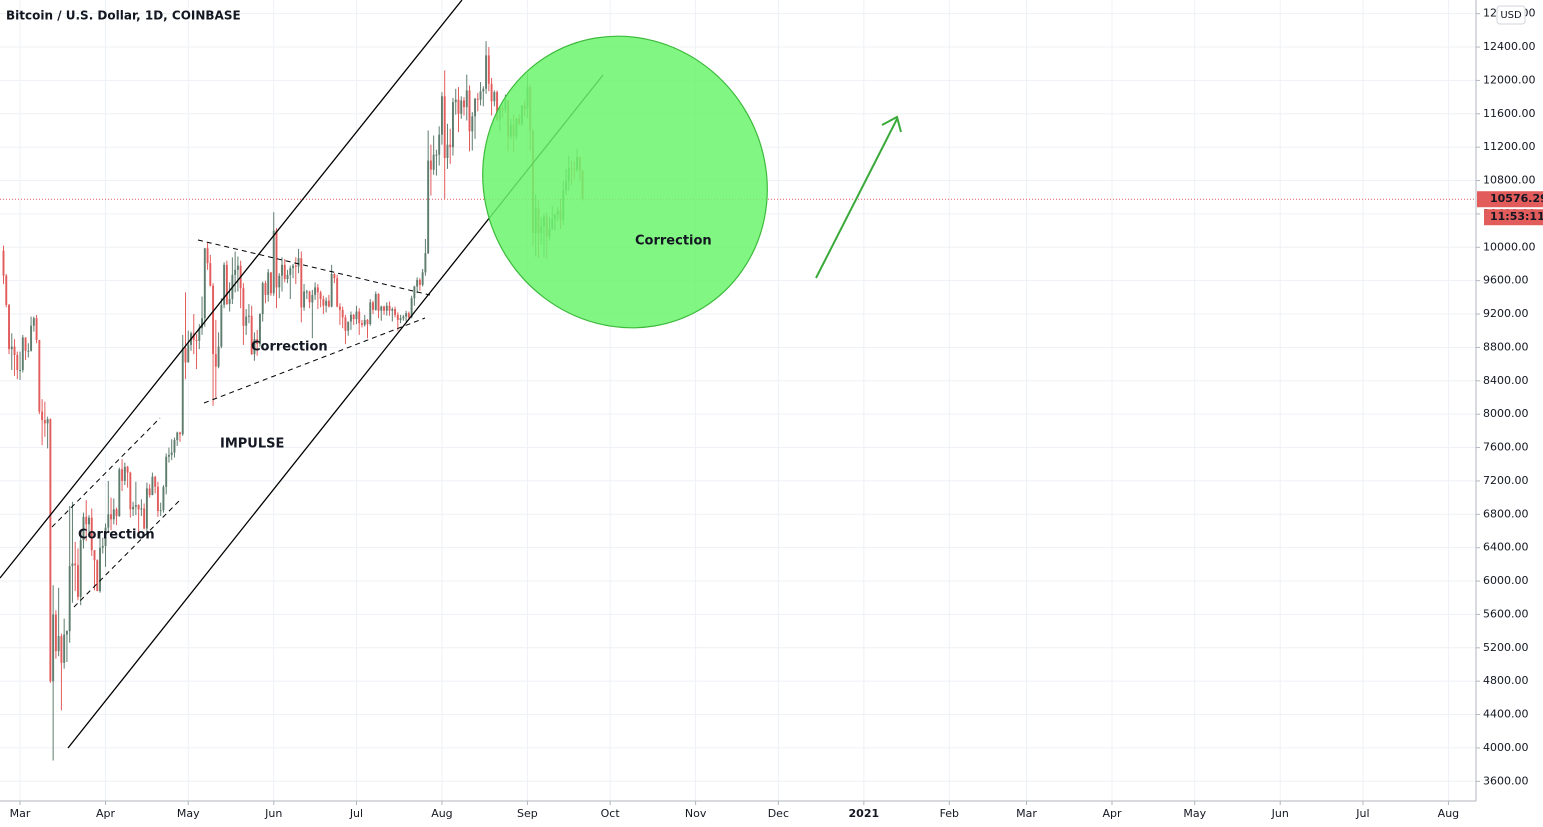 The image size is (1543, 827). Describe the element at coordinates (527, 813) in the screenshot. I see `x-tick-label: Sep` at that location.